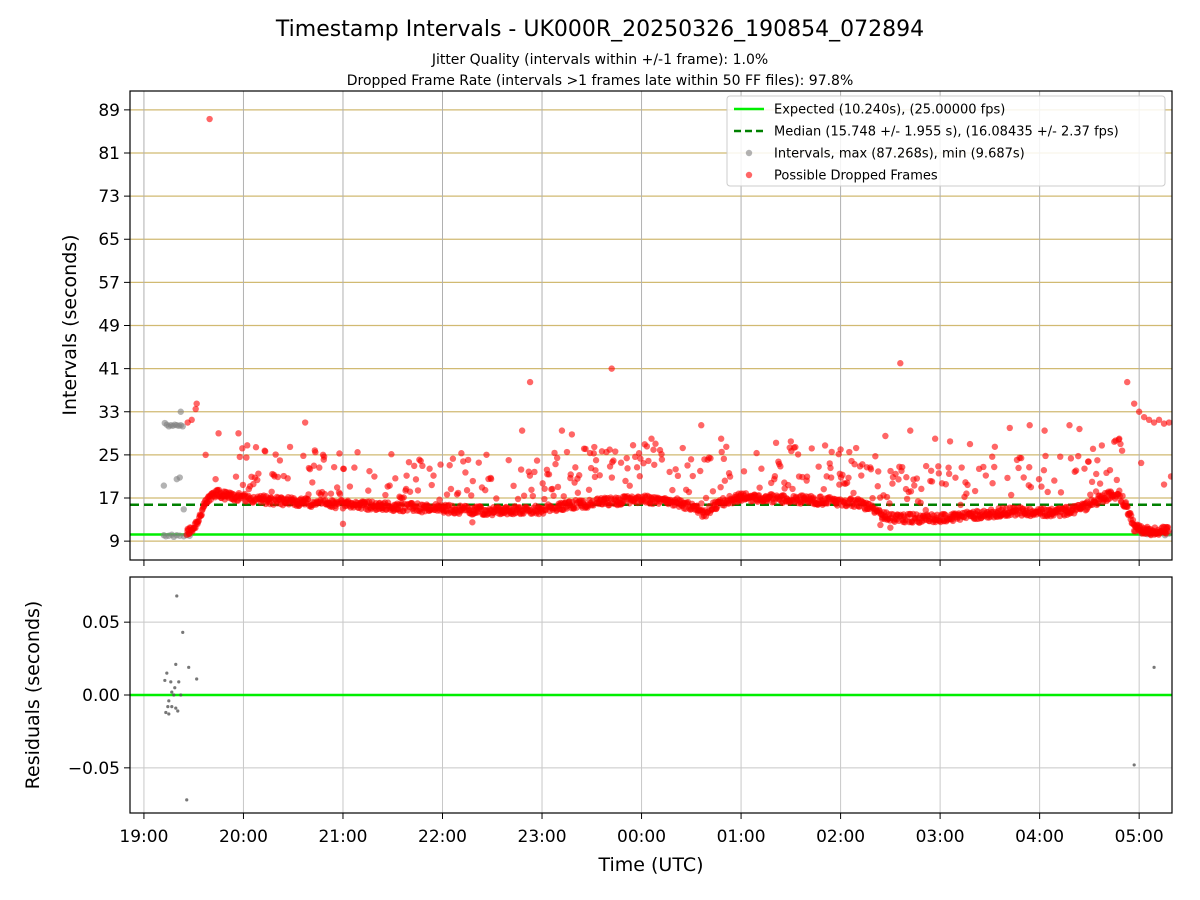  What do you see at coordinates (109, 499) in the screenshot?
I see `y-tick-label: 17` at bounding box center [109, 499].